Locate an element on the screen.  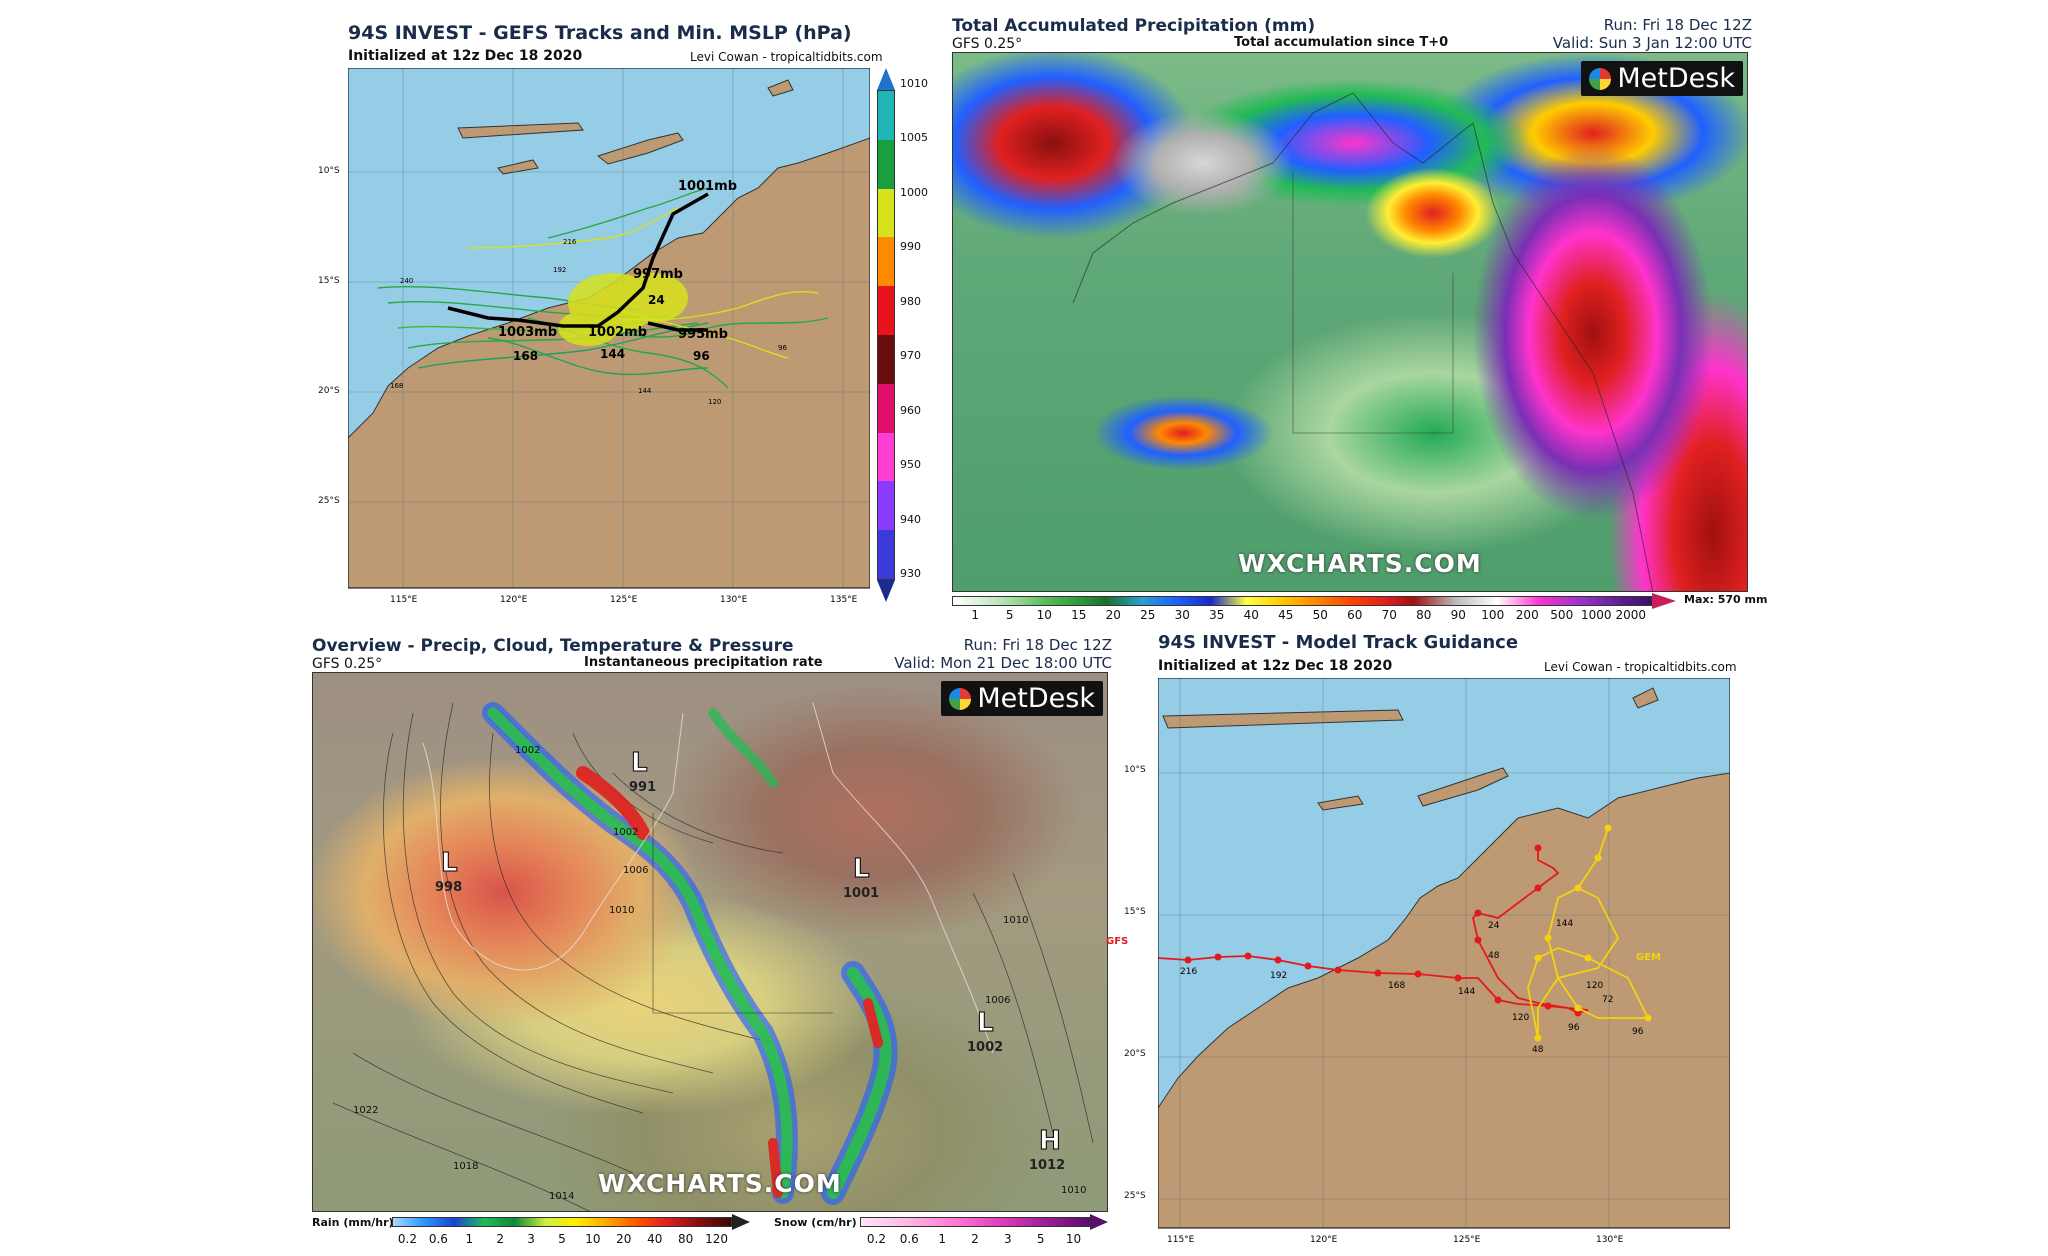
lon-label: 115°E is located at coordinates (404, 600).